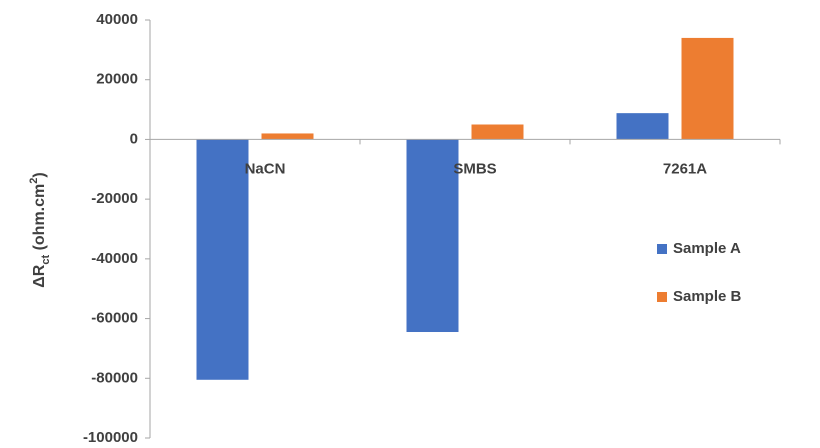 This screenshot has width=820, height=448. Describe the element at coordinates (46, 260) in the screenshot. I see `y-label-sub: ct` at that location.